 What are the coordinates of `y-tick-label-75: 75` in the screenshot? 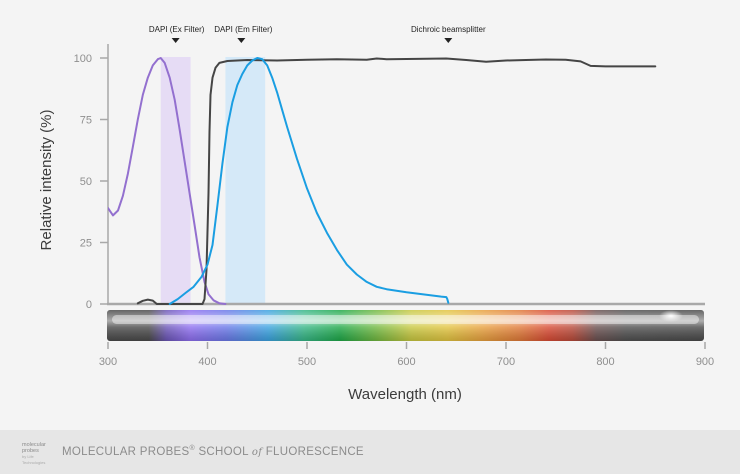 It's located at (86, 121).